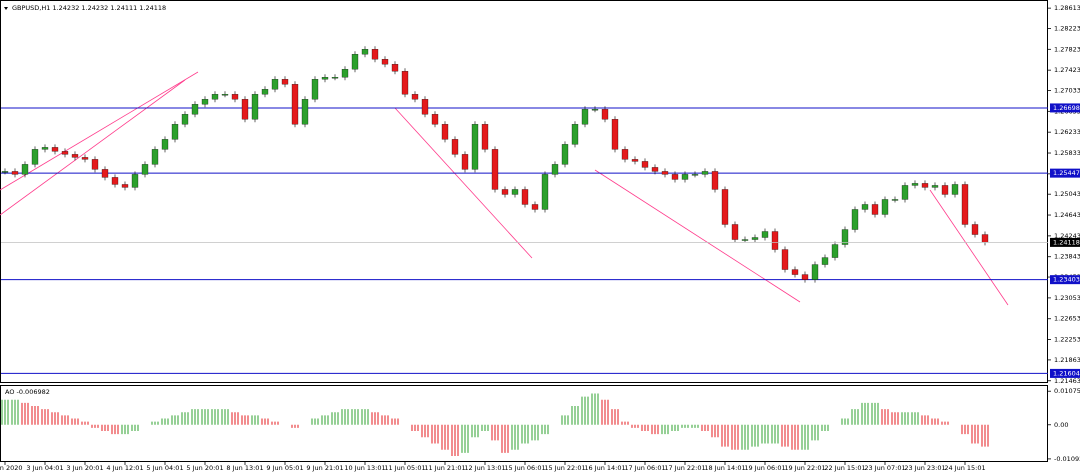 This screenshot has width=1080, height=474. What do you see at coordinates (1067, 340) in the screenshot?
I see `y-tick-label: 1.22253` at bounding box center [1067, 340].